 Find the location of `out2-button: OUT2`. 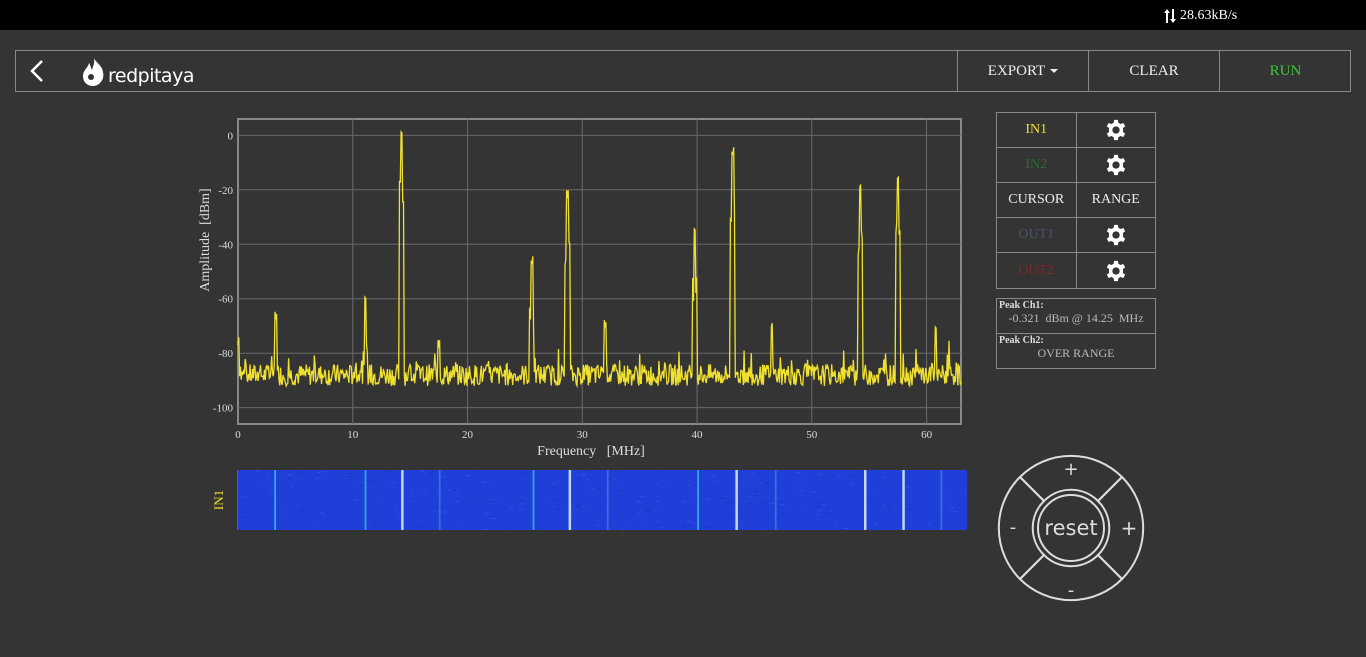

out2-button: OUT2 is located at coordinates (1037, 270).